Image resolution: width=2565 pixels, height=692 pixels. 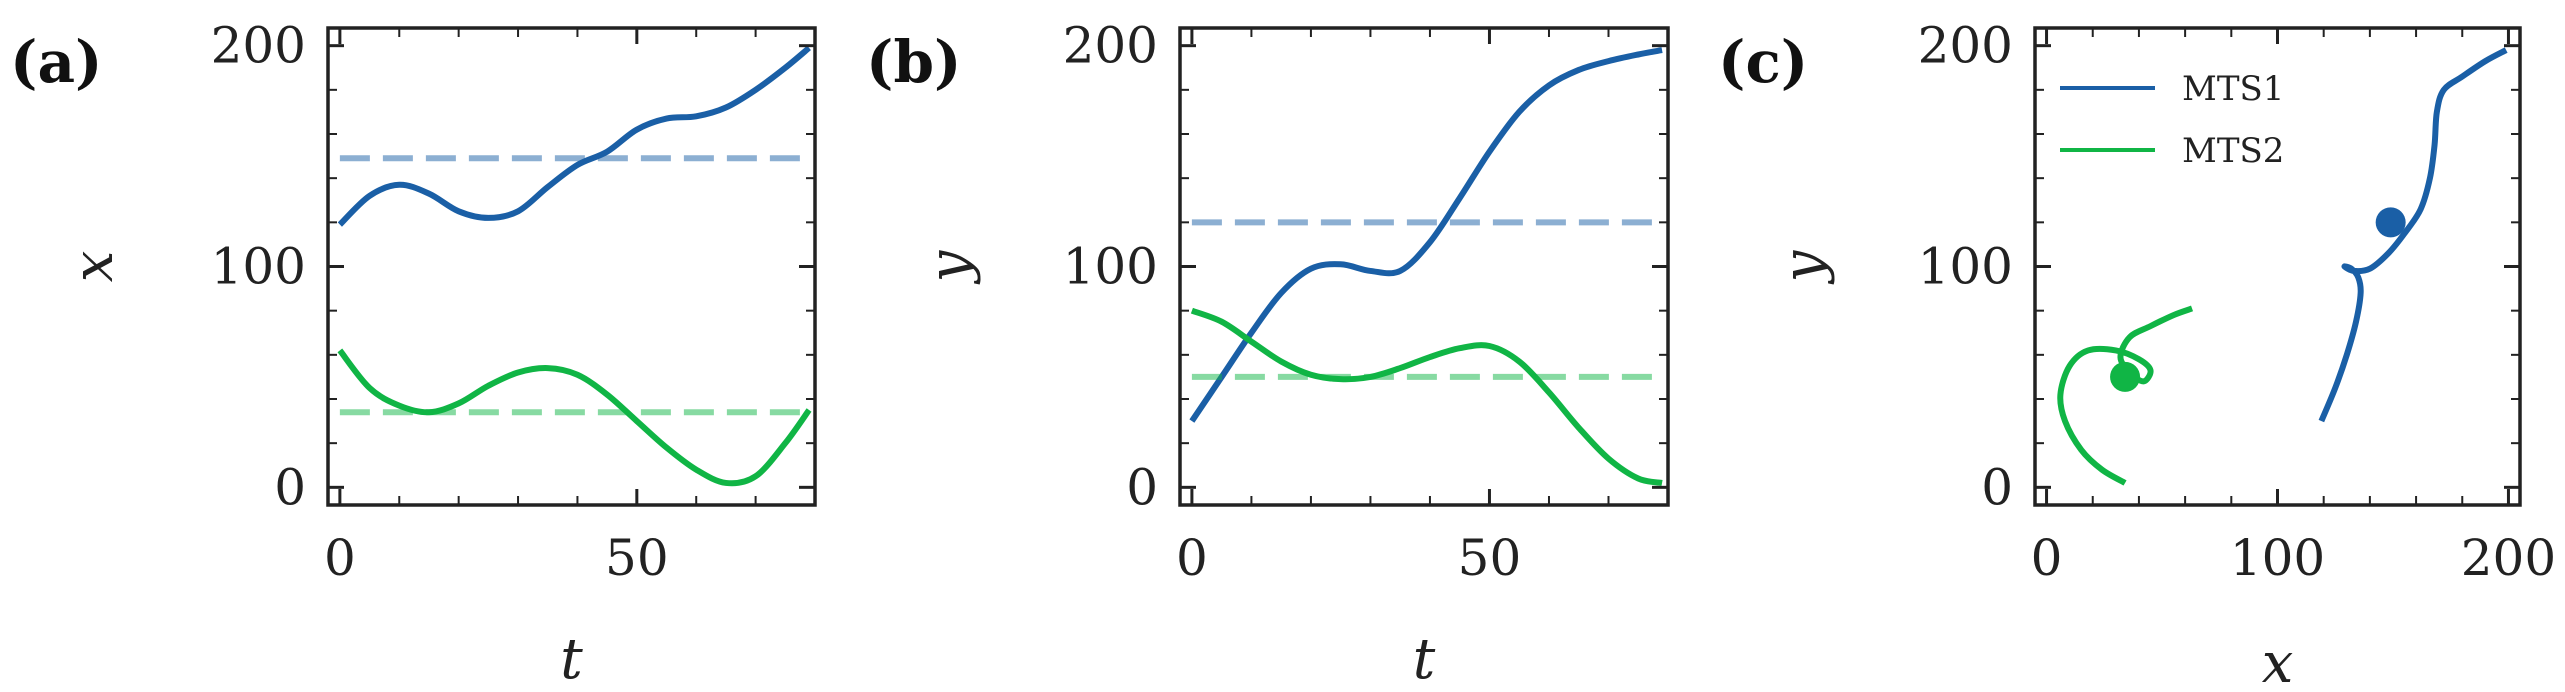 I want to click on x-tick-label: 100, so click(x=2277, y=558).